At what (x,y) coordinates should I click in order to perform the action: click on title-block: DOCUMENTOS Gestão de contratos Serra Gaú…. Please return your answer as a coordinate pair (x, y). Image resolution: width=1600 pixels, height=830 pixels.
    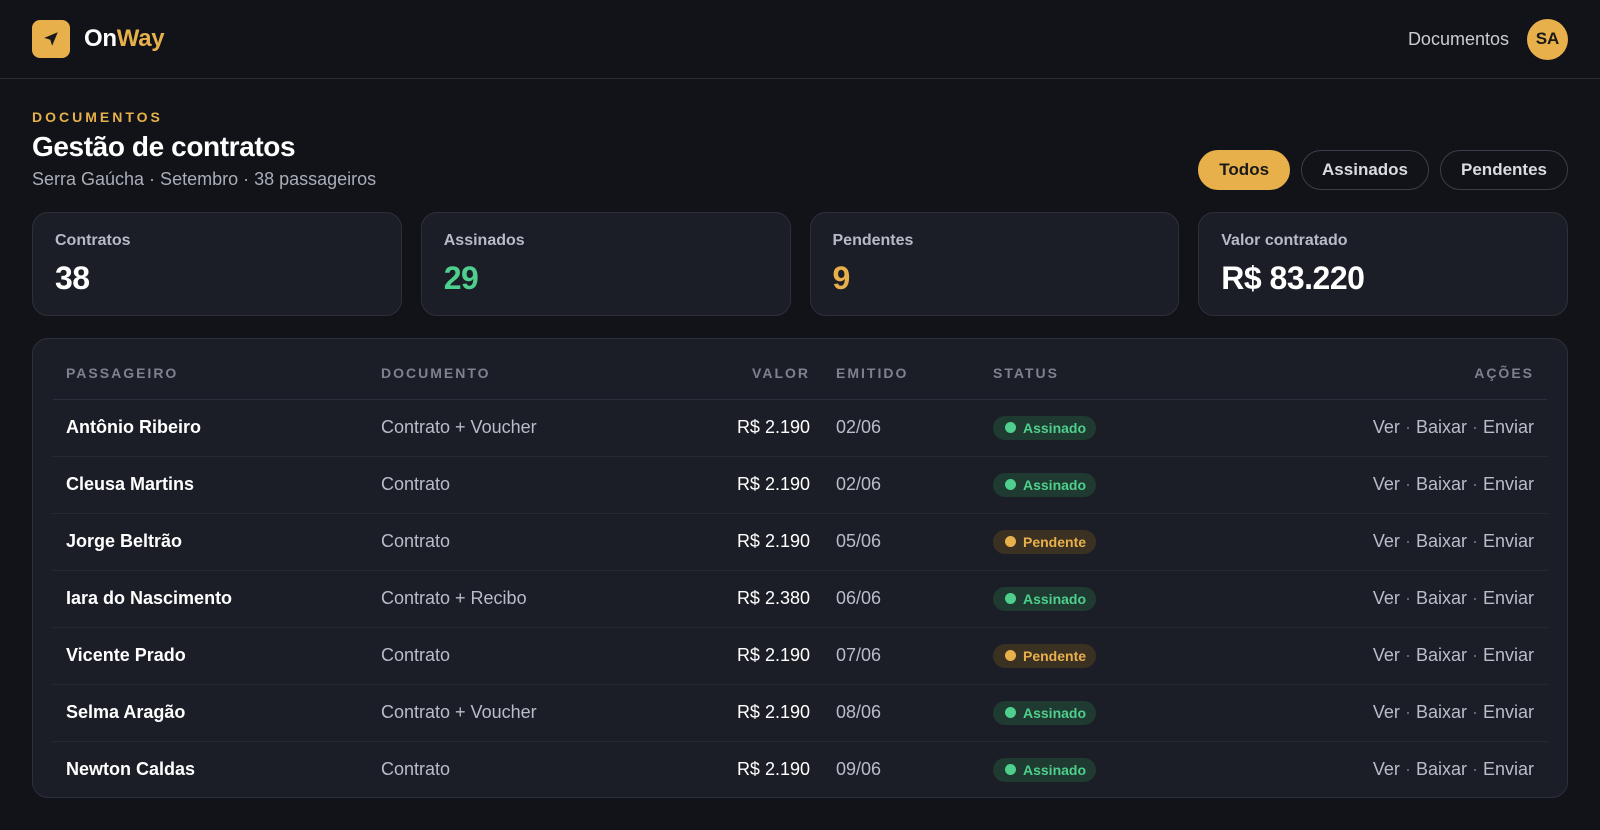
    Looking at the image, I should click on (204, 149).